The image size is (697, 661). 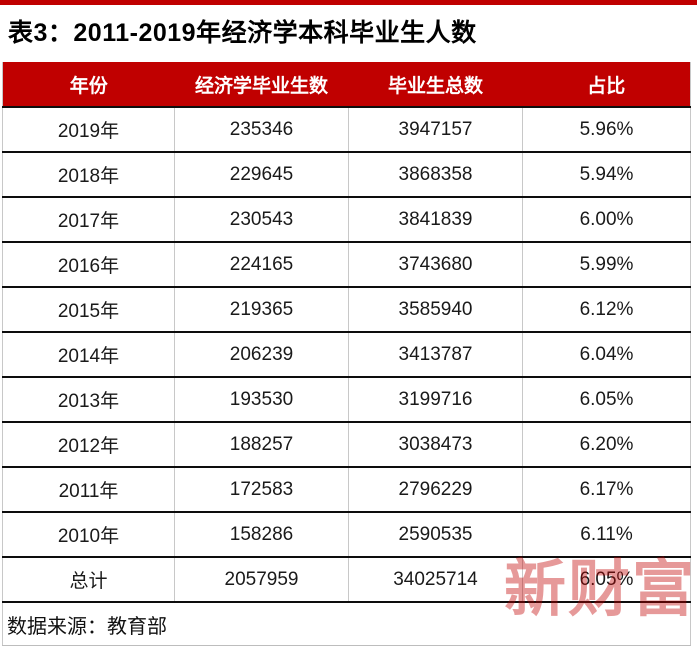 I want to click on econ-count-cell: 230543, so click(x=261, y=220).